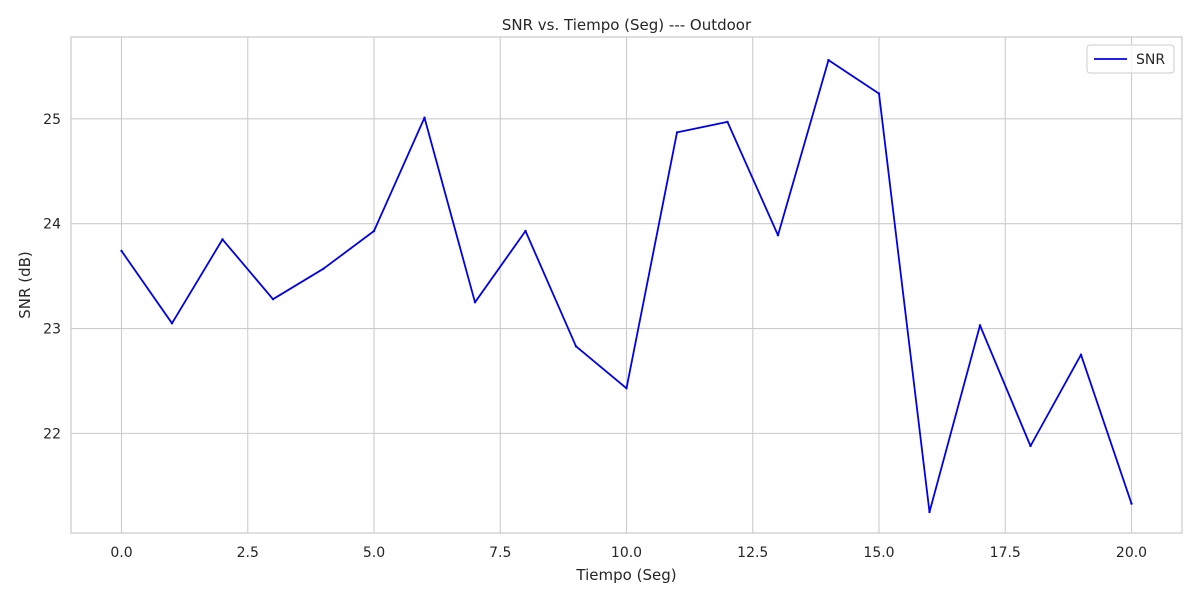 This screenshot has width=1200, height=600. I want to click on x-tick-label: 10.0, so click(626, 553).